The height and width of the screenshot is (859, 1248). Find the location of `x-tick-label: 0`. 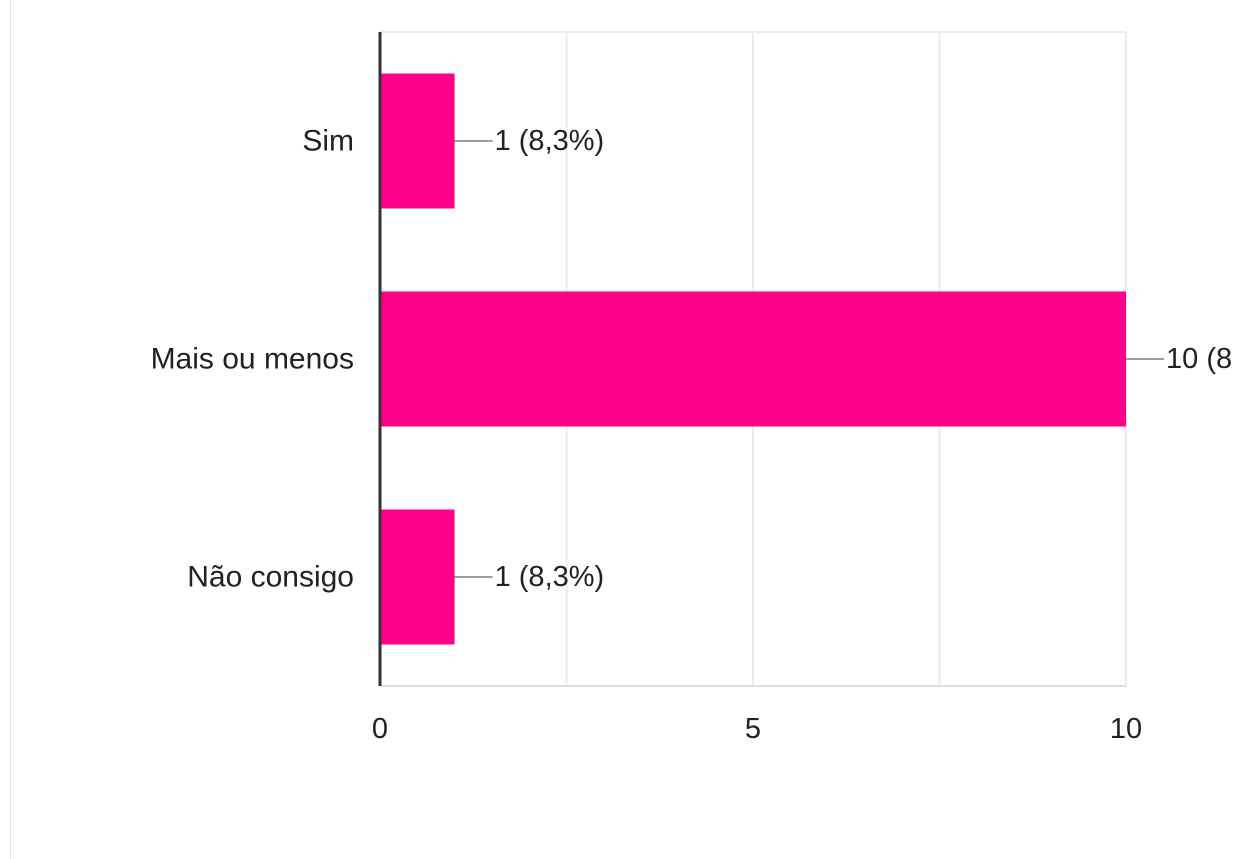

x-tick-label: 0 is located at coordinates (380, 729).